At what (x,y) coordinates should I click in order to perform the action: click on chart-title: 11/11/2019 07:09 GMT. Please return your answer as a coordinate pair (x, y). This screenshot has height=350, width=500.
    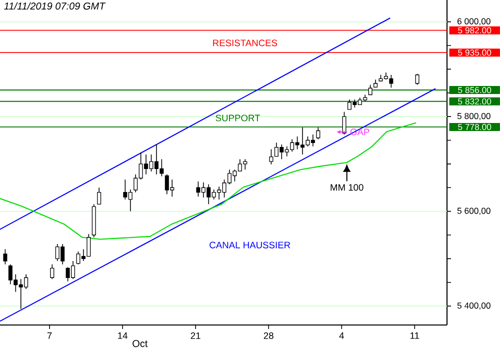
    Looking at the image, I should click on (55, 6).